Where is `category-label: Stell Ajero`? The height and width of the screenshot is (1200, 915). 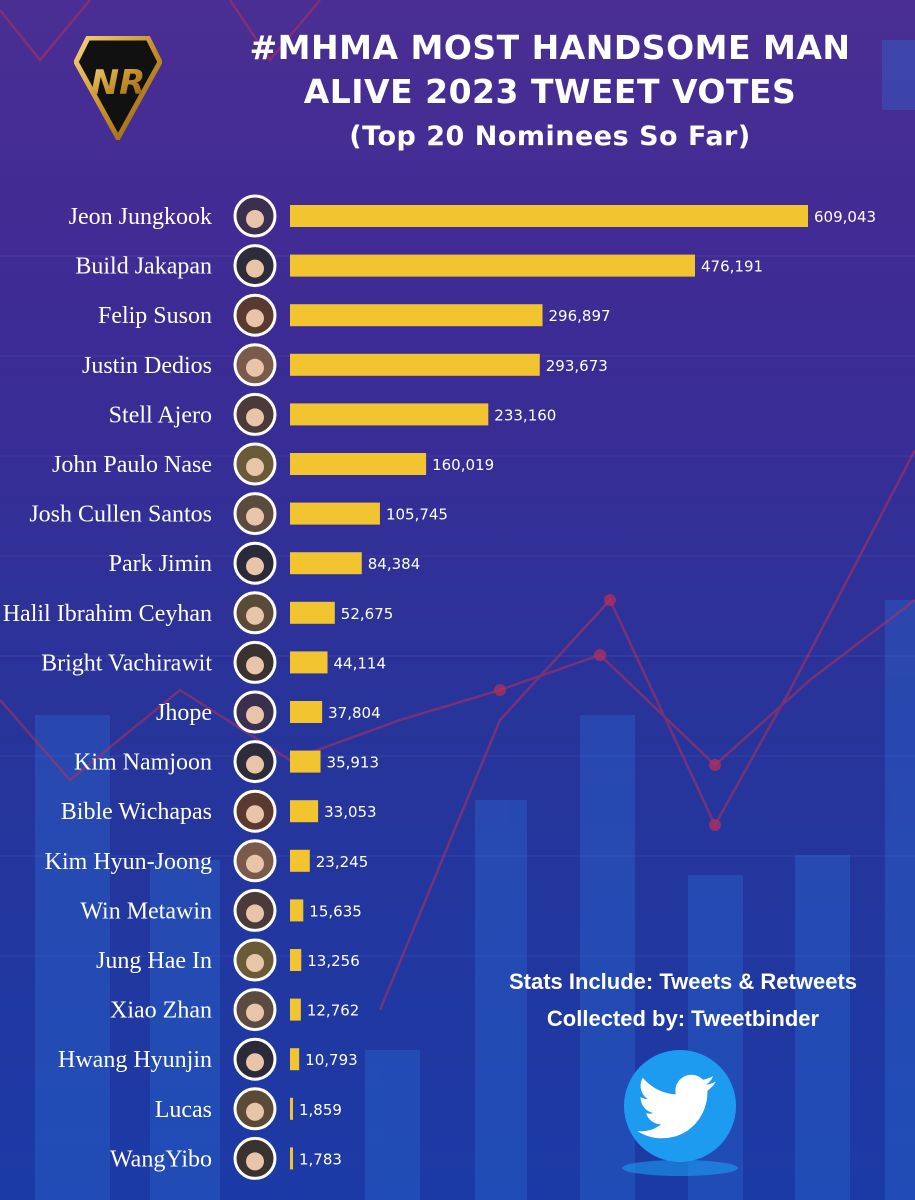 category-label: Stell Ajero is located at coordinates (160, 415).